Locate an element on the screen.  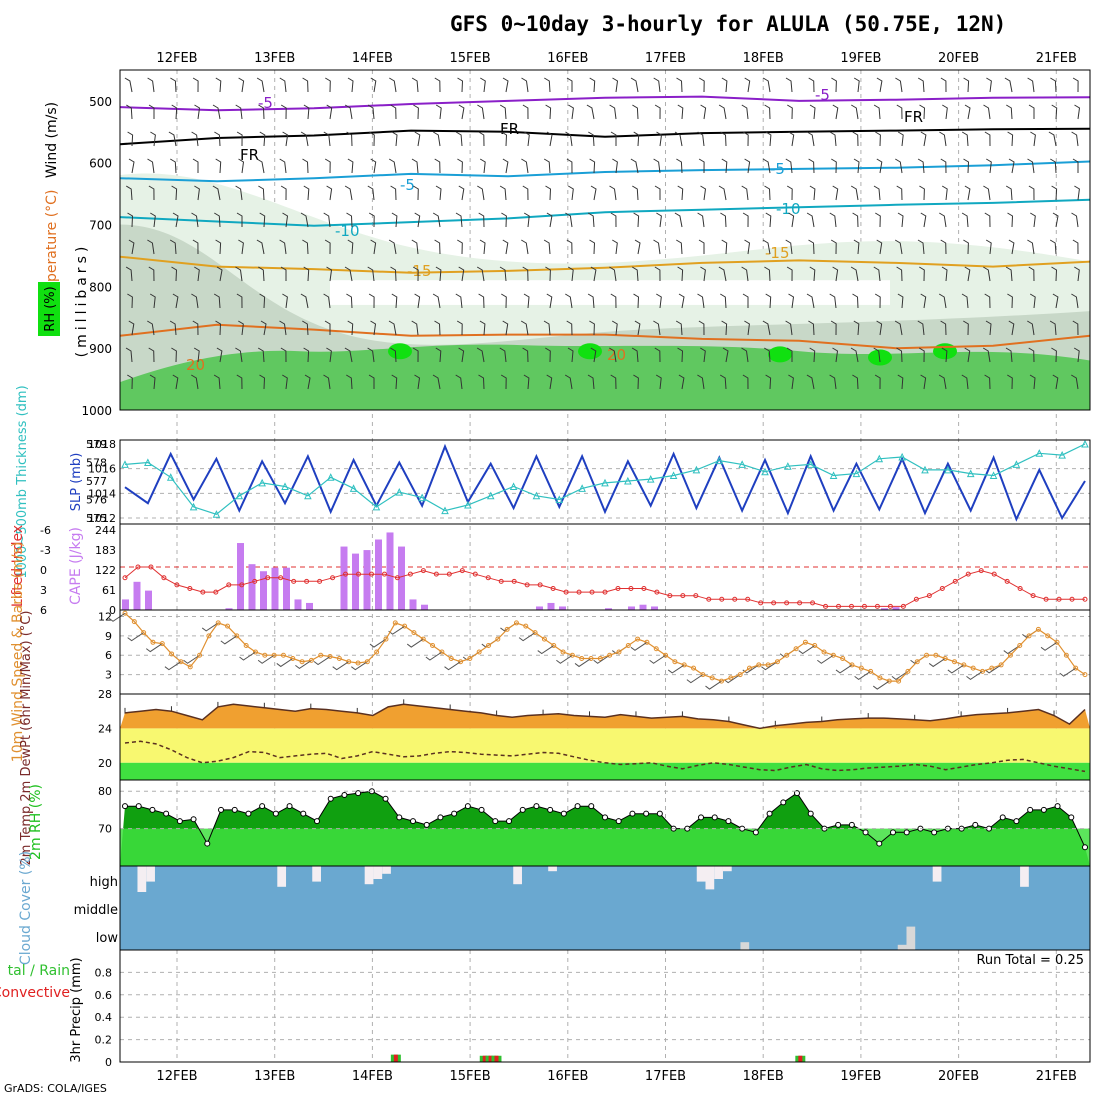
axis-label-li: Lifted Index is located at coordinates (18, 566).